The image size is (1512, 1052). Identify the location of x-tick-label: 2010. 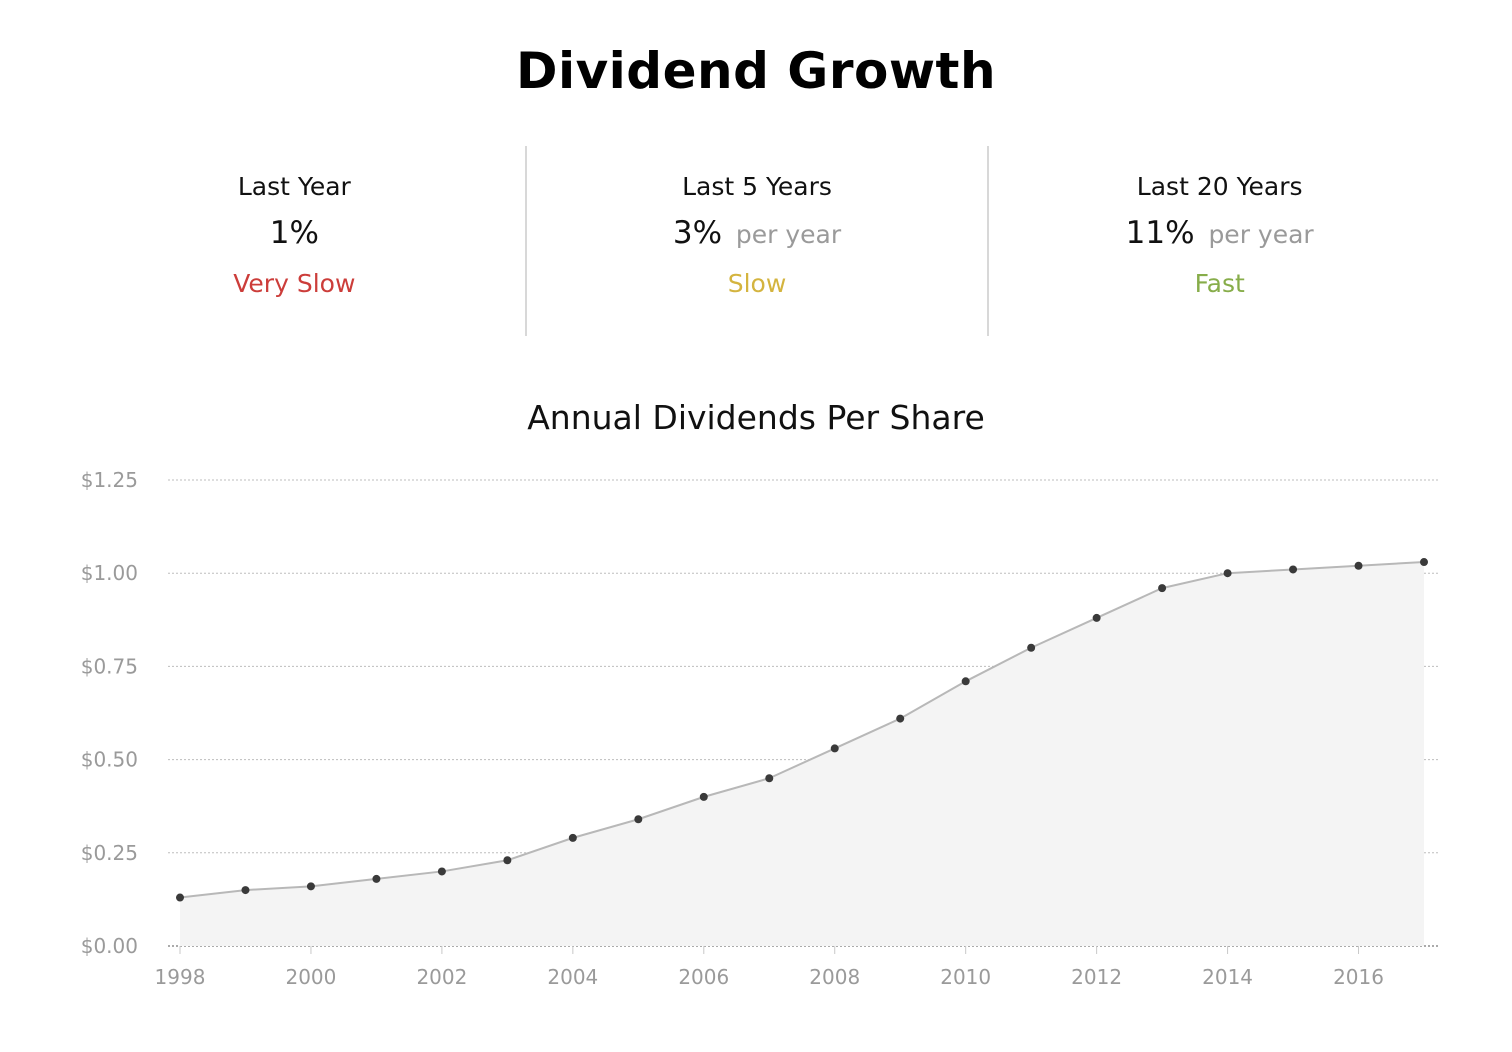
(965, 977).